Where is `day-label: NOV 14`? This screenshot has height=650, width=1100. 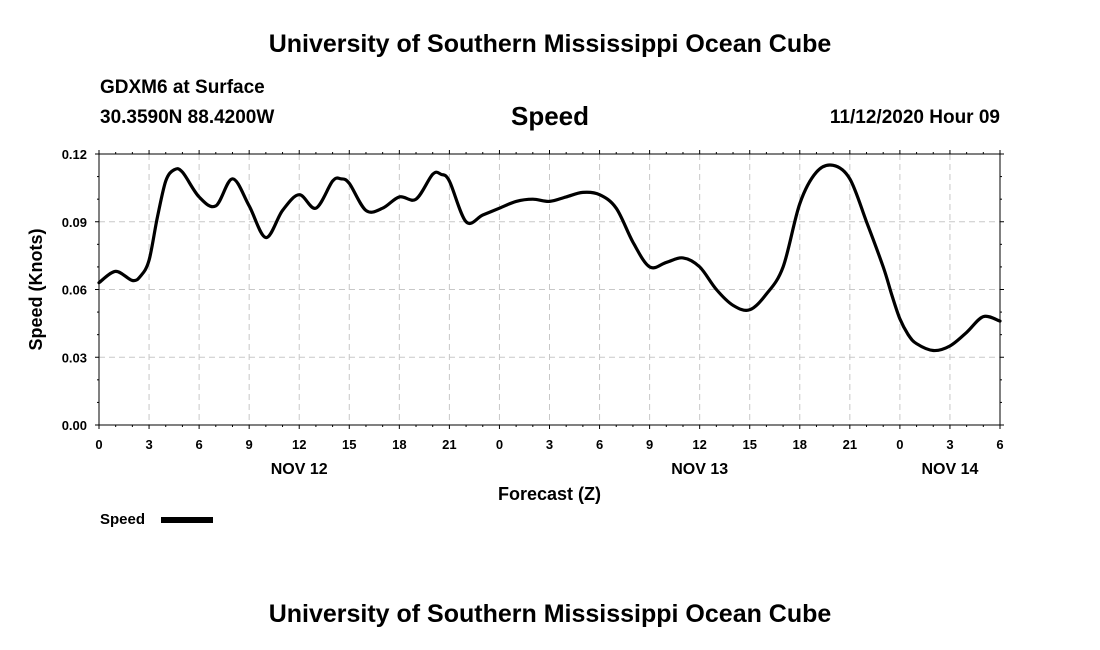
day-label: NOV 14 is located at coordinates (949, 469).